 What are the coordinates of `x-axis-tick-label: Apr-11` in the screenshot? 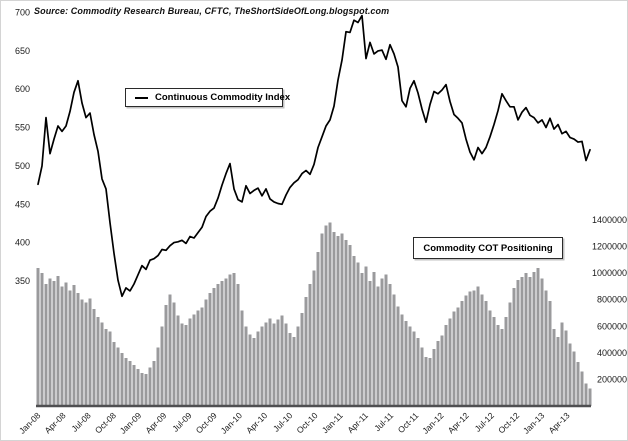 It's located at (357, 422).